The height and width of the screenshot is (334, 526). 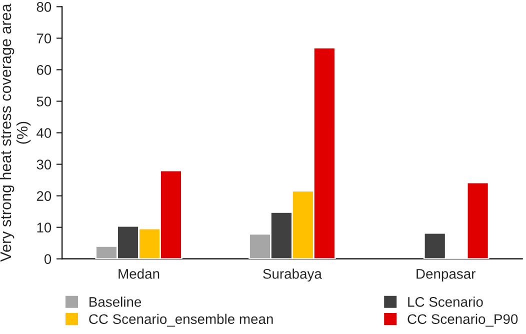 What do you see at coordinates (48, 259) in the screenshot?
I see `y-tick-label: 0` at bounding box center [48, 259].